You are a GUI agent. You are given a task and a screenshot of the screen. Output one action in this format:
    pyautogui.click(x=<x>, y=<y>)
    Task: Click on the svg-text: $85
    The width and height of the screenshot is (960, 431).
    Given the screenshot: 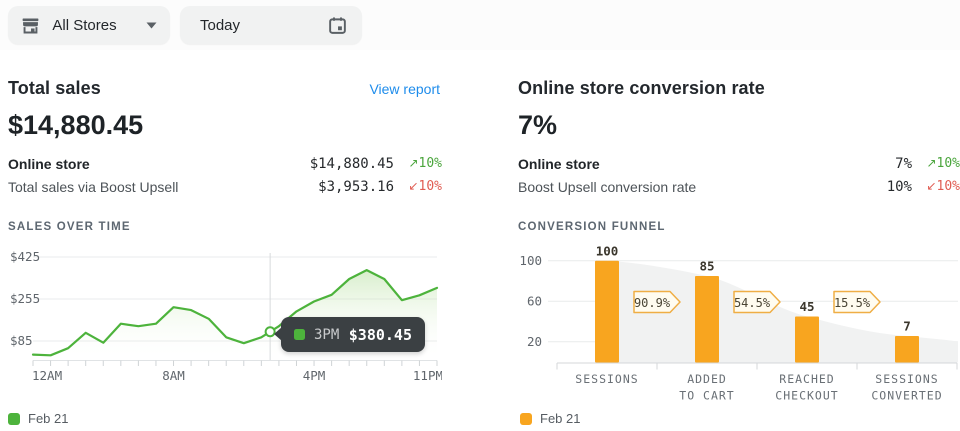 What is the action you would take?
    pyautogui.click(x=21, y=340)
    